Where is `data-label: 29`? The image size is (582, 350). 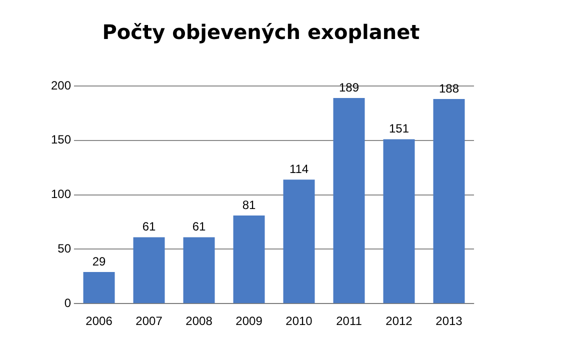 data-label: 29 is located at coordinates (99, 261).